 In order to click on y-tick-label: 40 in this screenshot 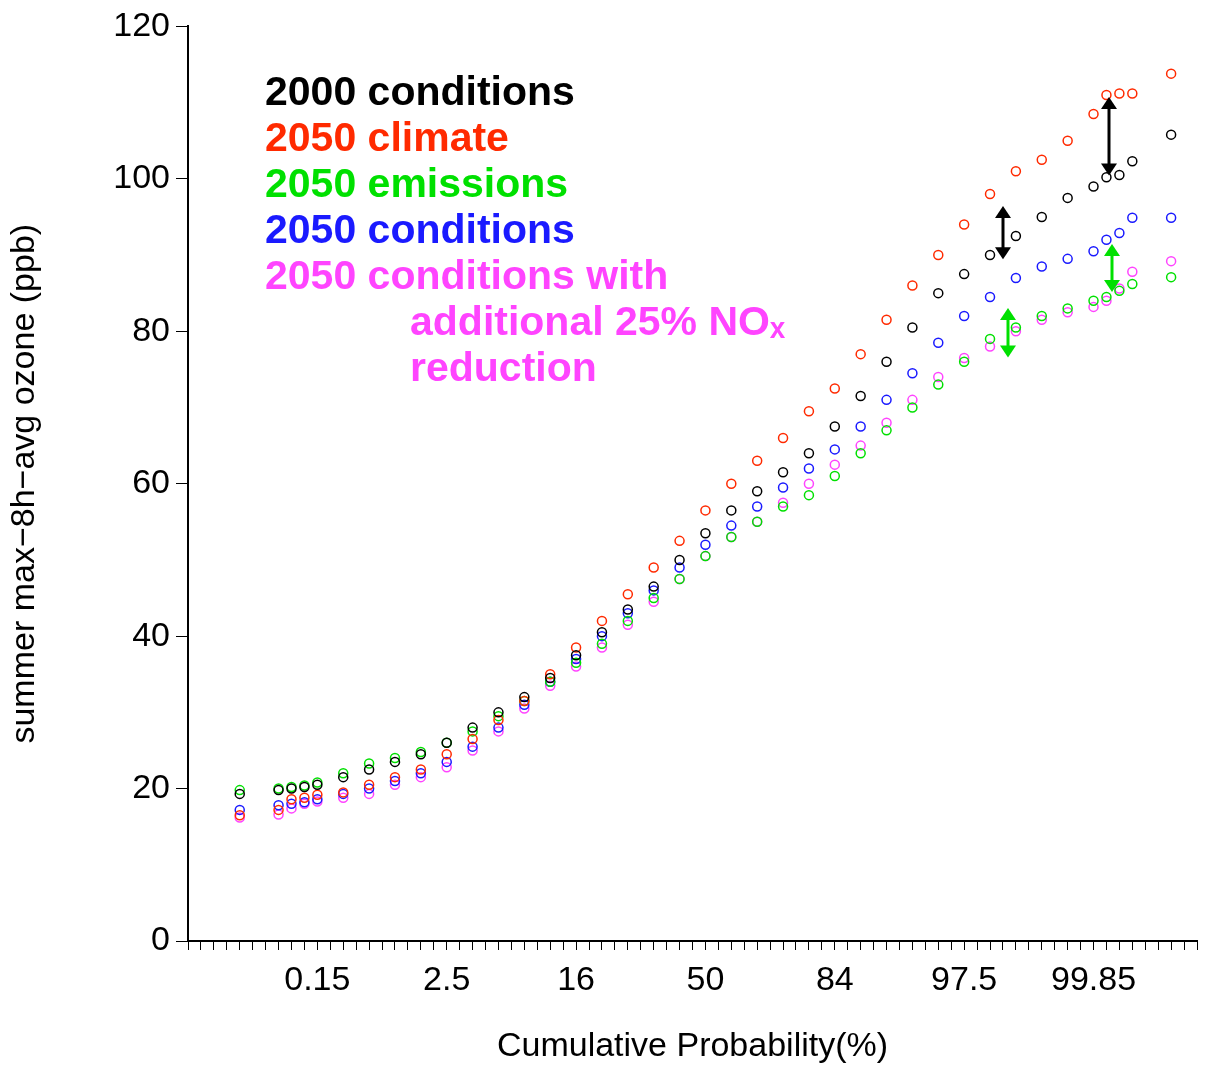, I will do `click(151, 633)`.